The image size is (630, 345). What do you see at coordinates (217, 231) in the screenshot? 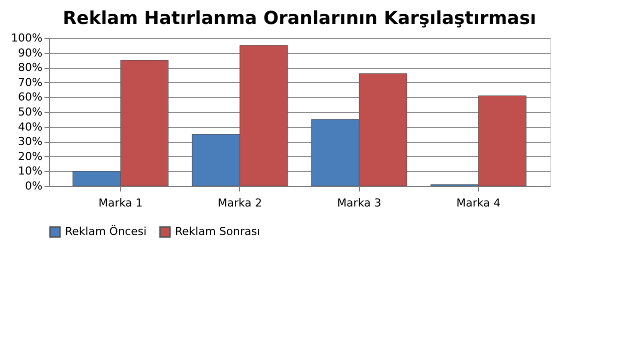
I see `legend-label: Reklam Sonrası` at bounding box center [217, 231].